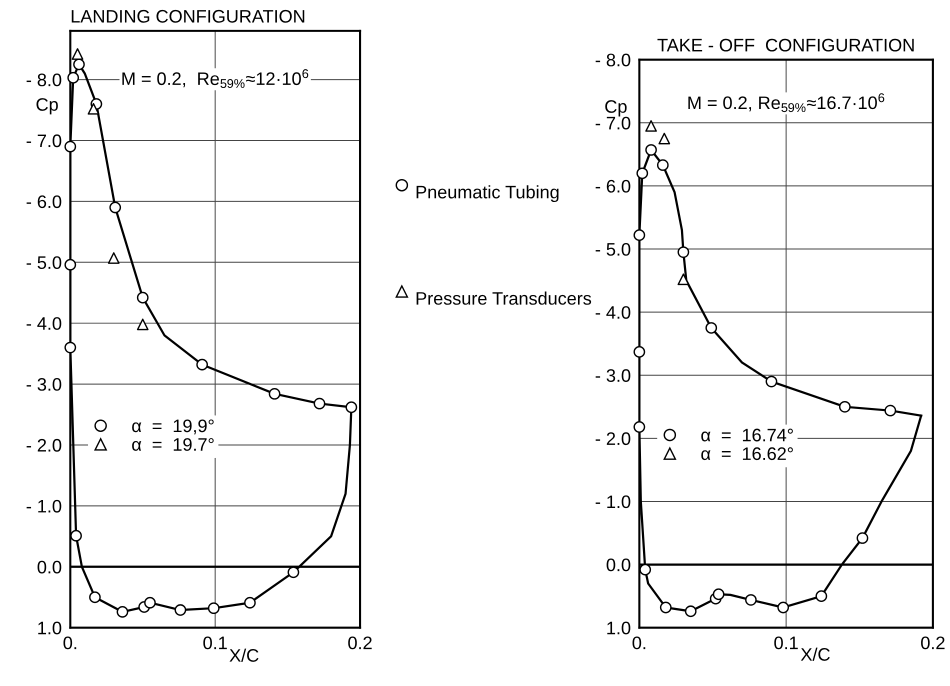  What do you see at coordinates (487, 193) in the screenshot?
I see `text: Pneumatic Tubing` at bounding box center [487, 193].